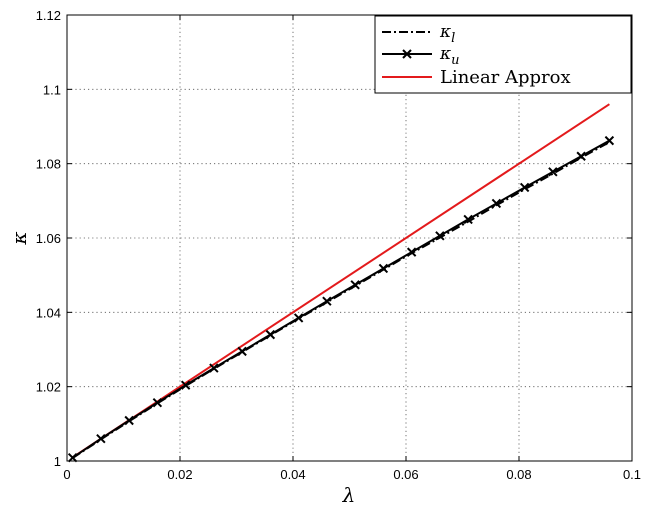 The width and height of the screenshot is (645, 510). I want to click on legend-kappa-l-base: κ, so click(445, 32).